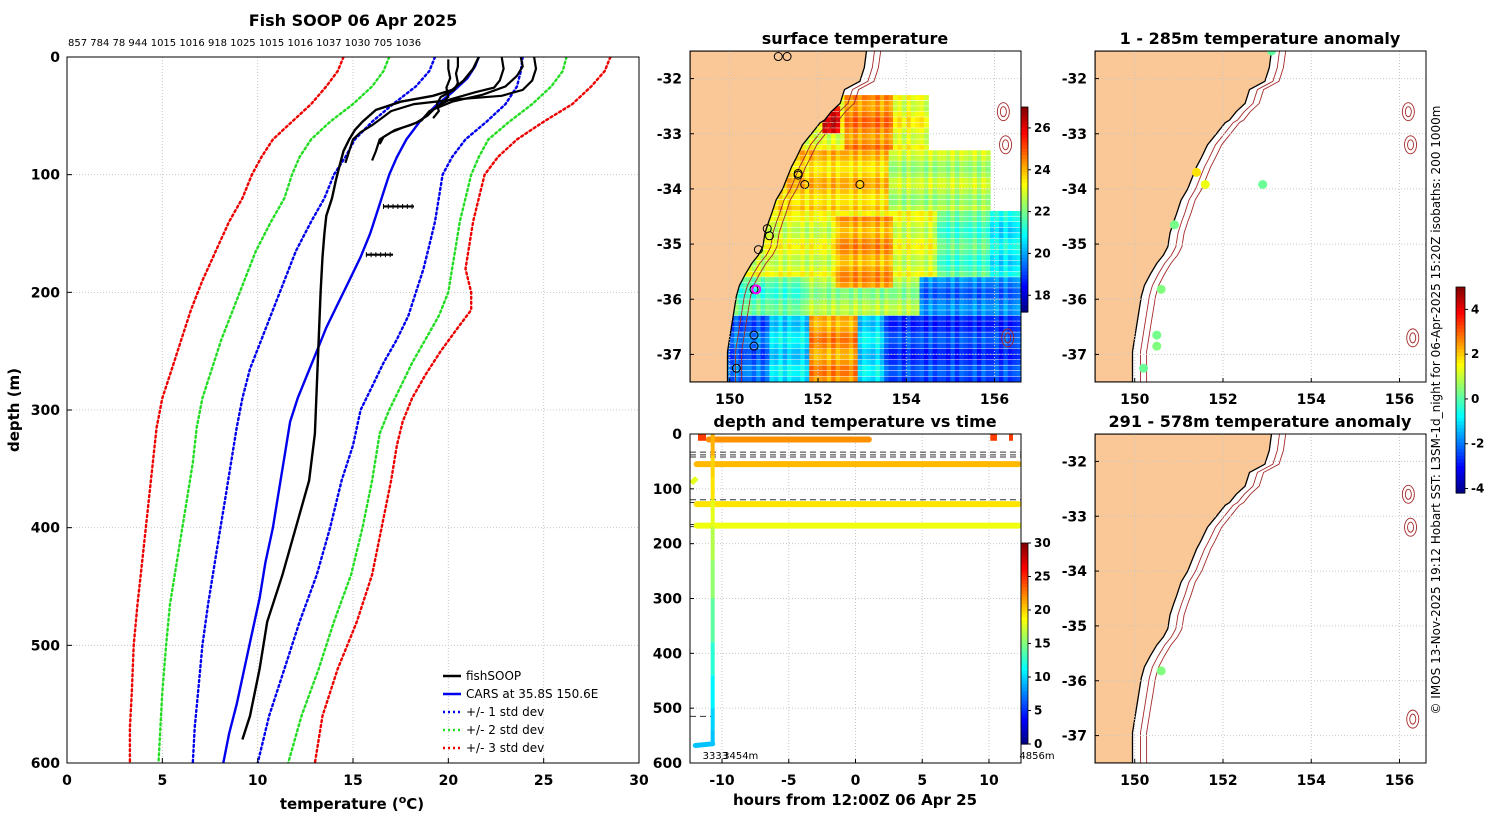 This screenshot has width=1500, height=820. I want to click on sst-colorbar-tick-label: 20, so click(1042, 253).